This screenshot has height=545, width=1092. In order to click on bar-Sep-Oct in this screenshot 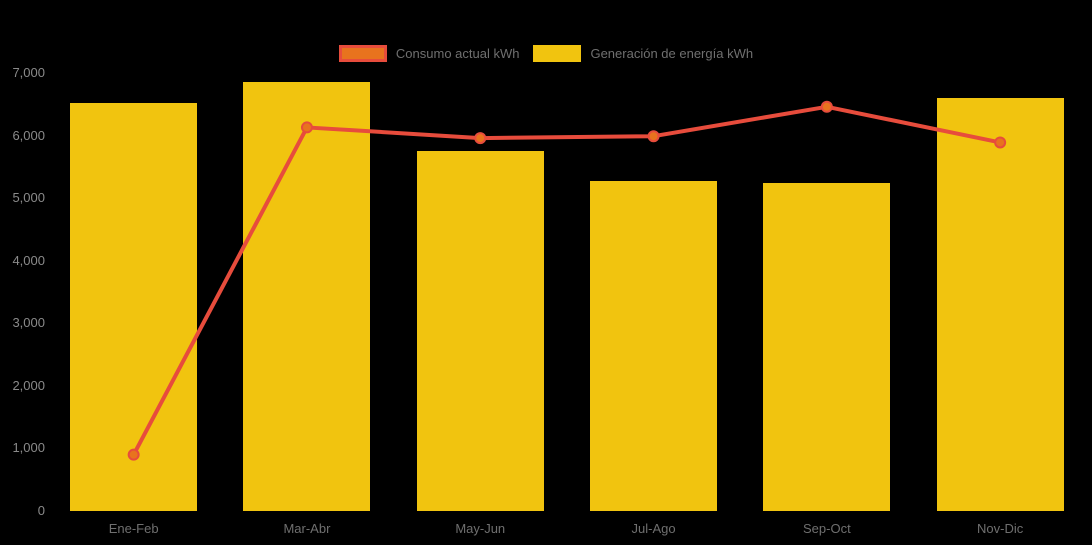, I will do `click(827, 347)`.